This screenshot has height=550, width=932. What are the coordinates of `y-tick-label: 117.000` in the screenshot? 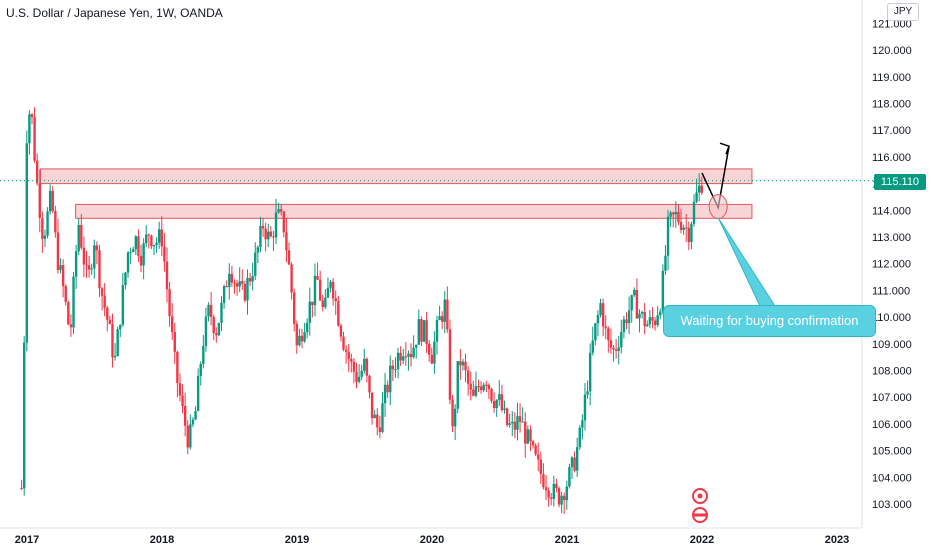 It's located at (891, 131).